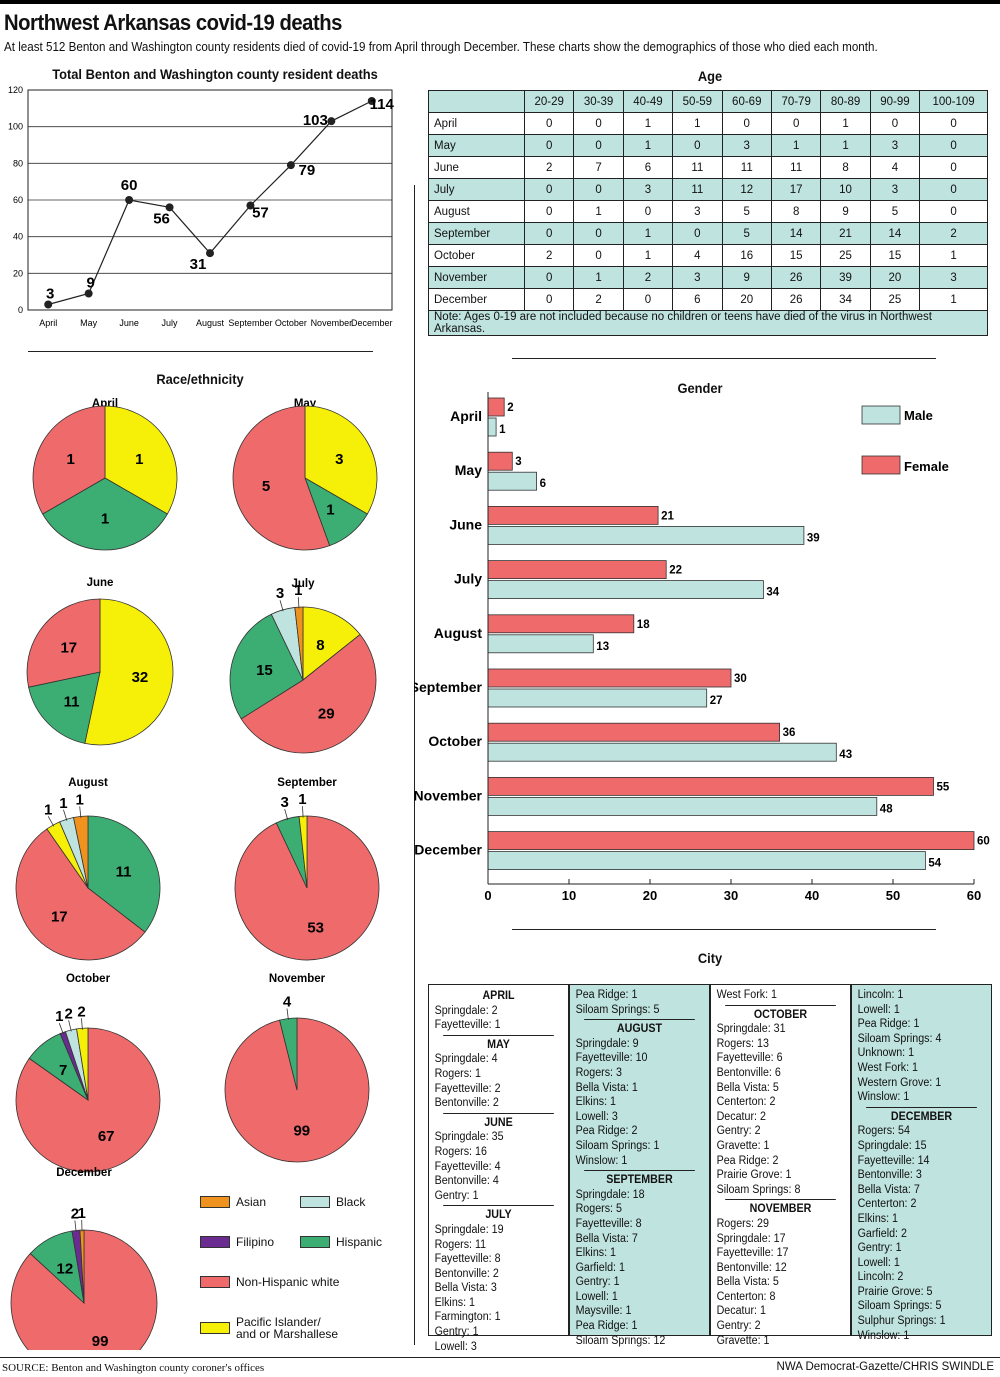  I want to click on city-entry: Fayetteville: 6, so click(749, 1058).